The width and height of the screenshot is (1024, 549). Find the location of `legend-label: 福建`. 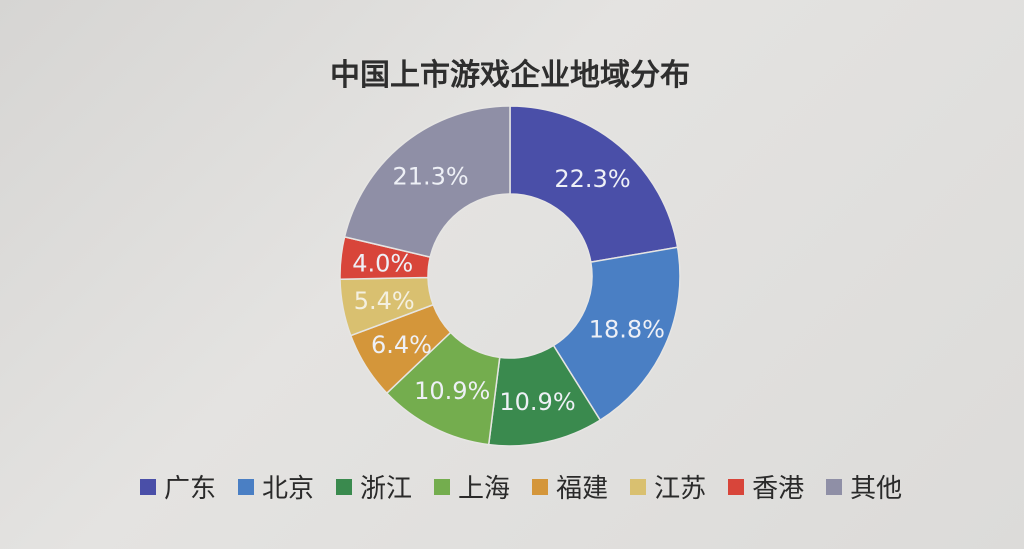

legend-label: 福建 is located at coordinates (582, 489).